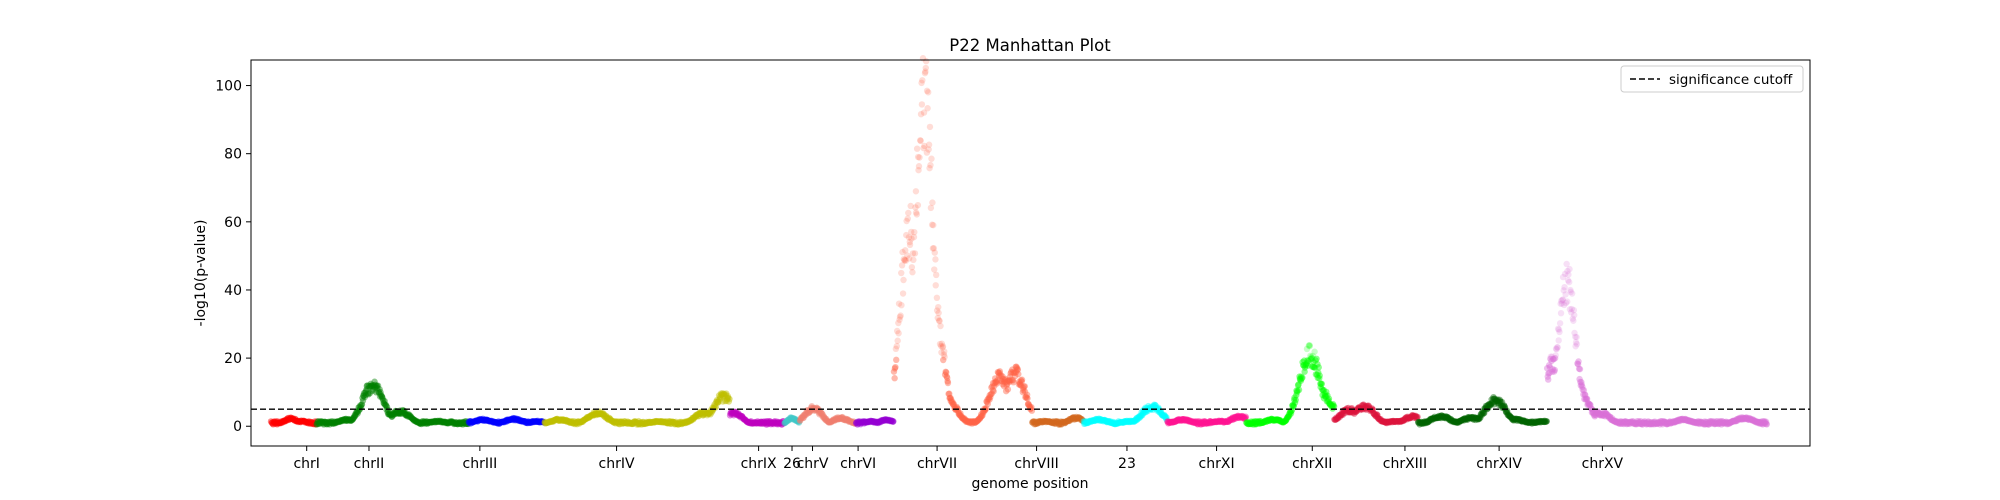  Describe the element at coordinates (306, 464) in the screenshot. I see `x-tick-label-chrI: chrI` at that location.